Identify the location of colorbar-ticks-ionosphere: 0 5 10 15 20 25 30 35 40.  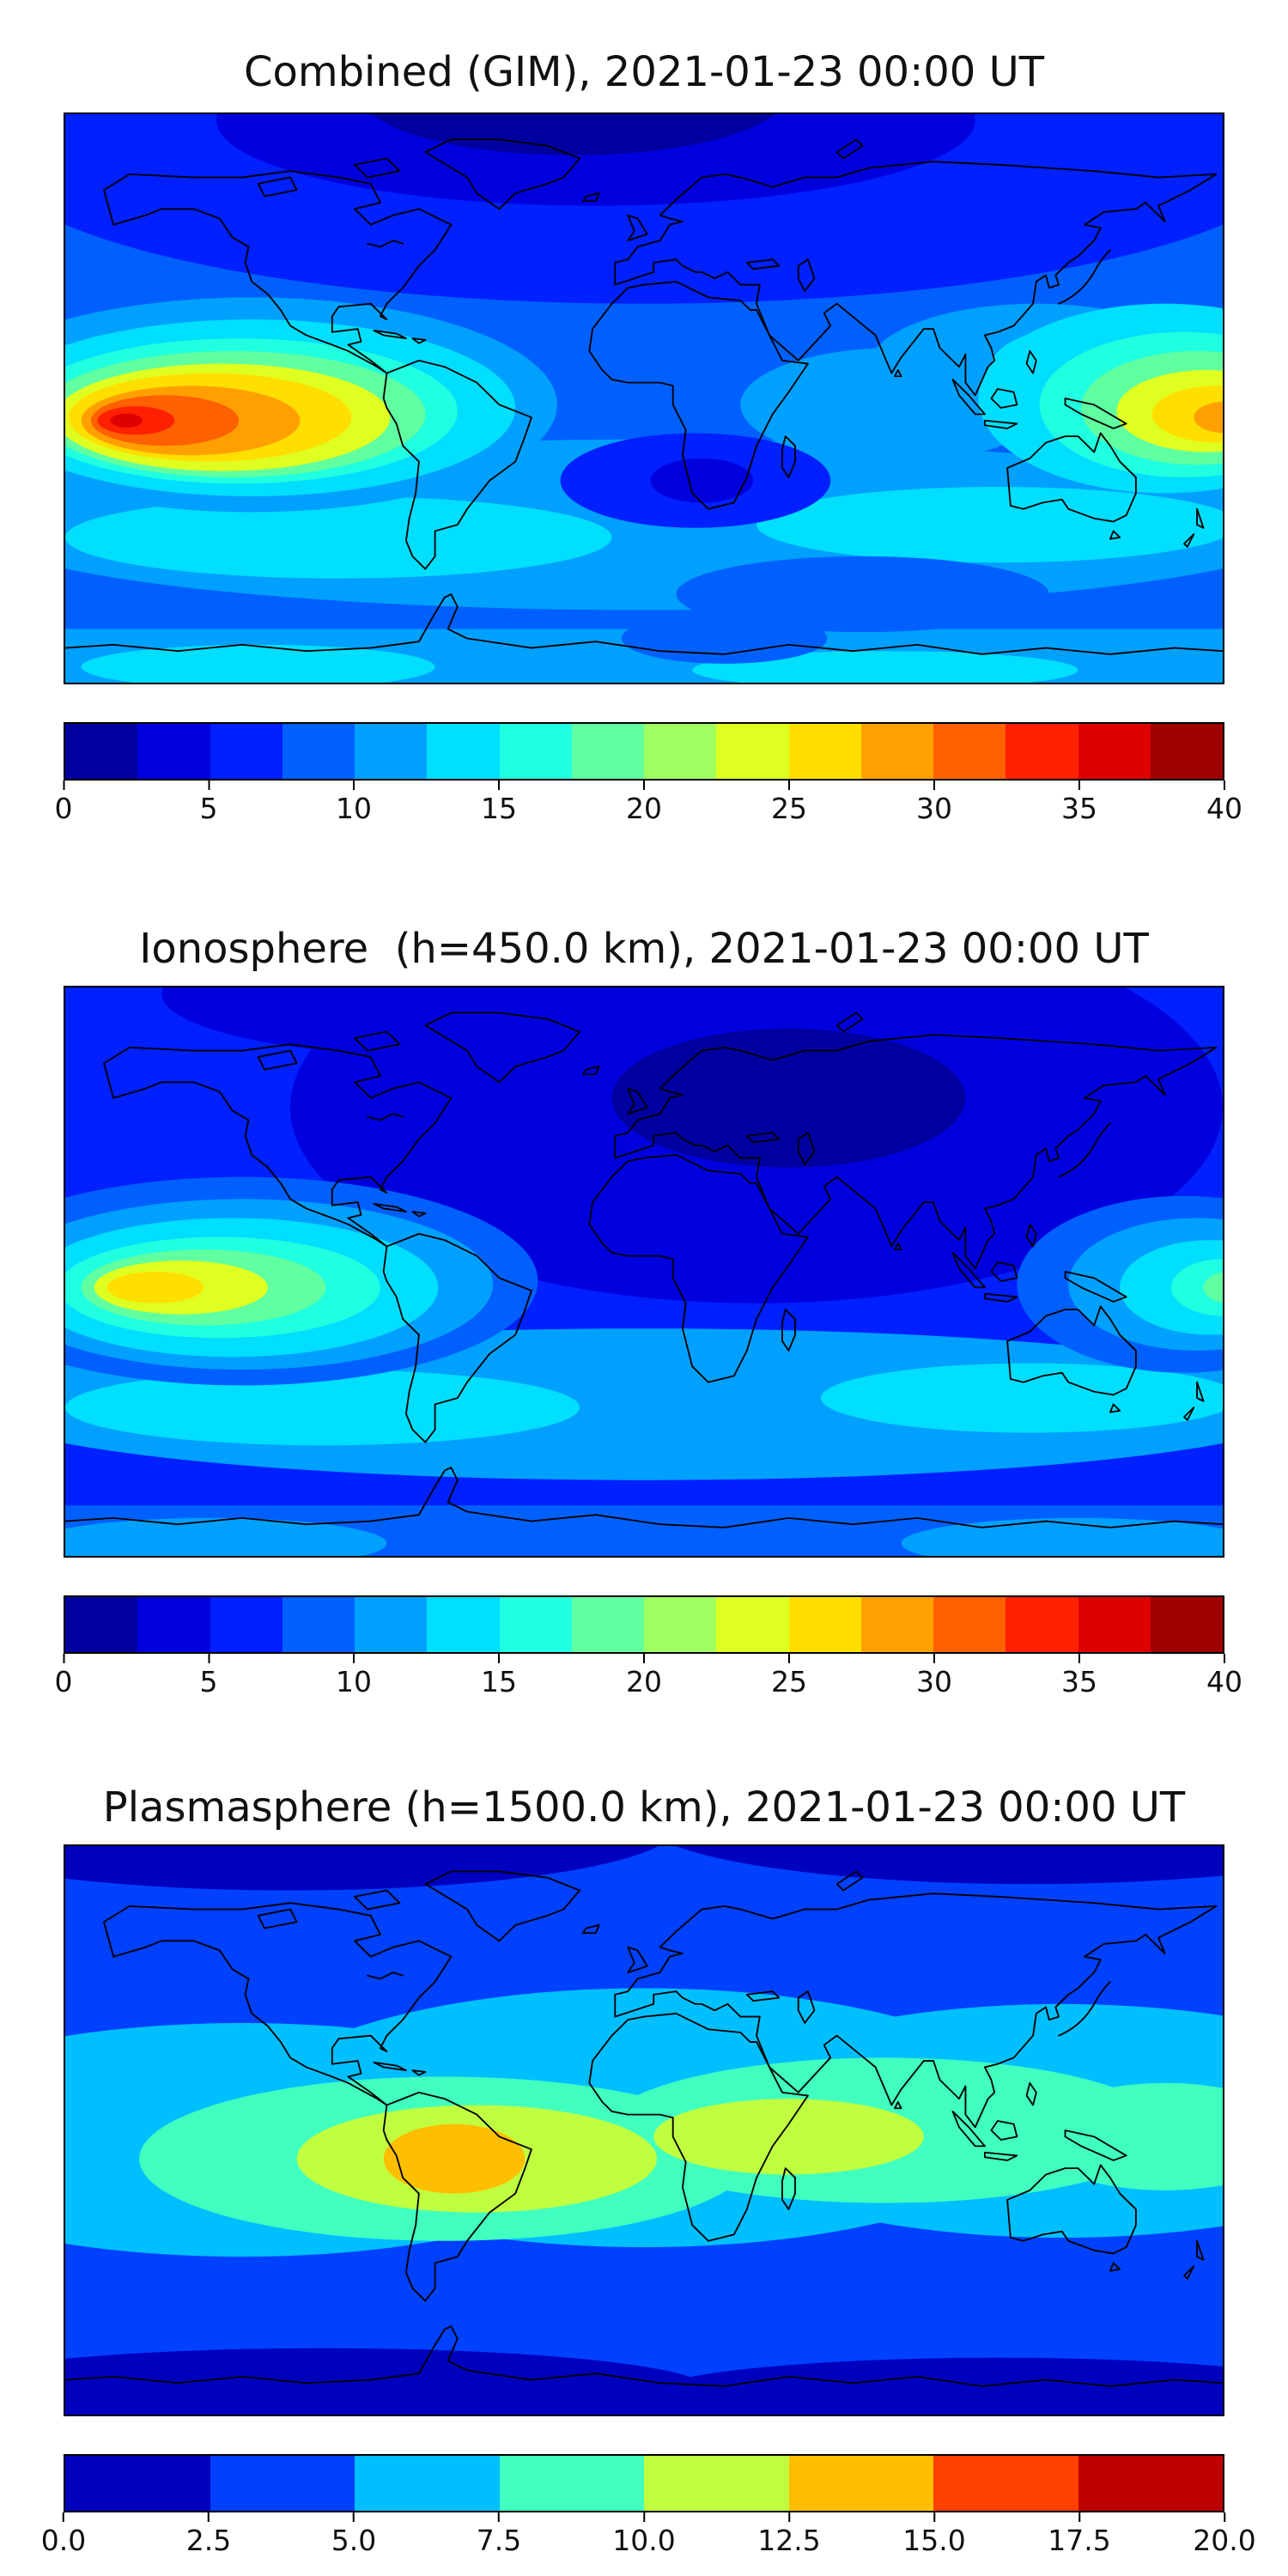
(649, 1679).